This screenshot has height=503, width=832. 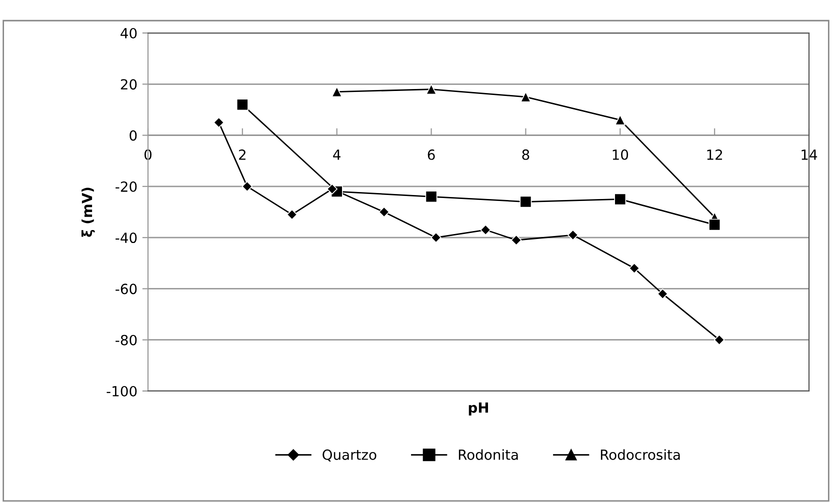 What do you see at coordinates (242, 154) in the screenshot?
I see `x-tick-label: 2` at bounding box center [242, 154].